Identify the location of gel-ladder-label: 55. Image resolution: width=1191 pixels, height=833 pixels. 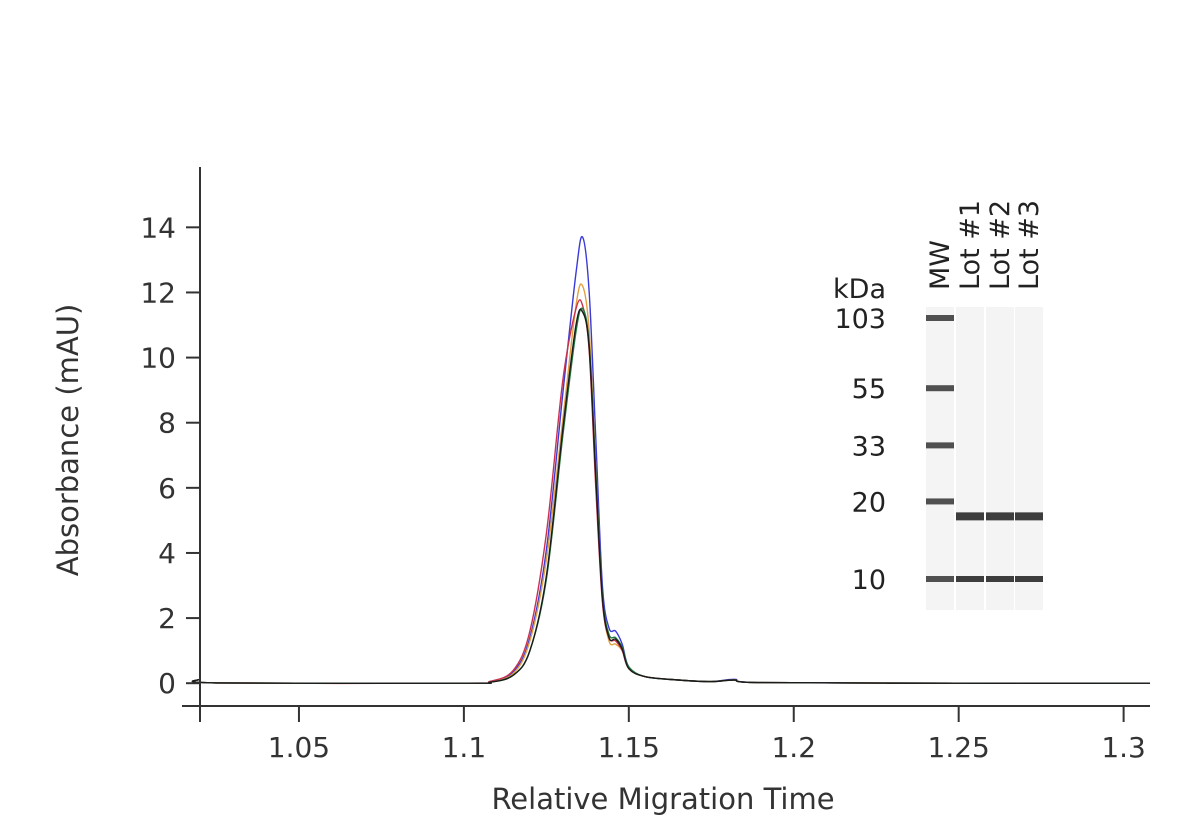
(869, 389).